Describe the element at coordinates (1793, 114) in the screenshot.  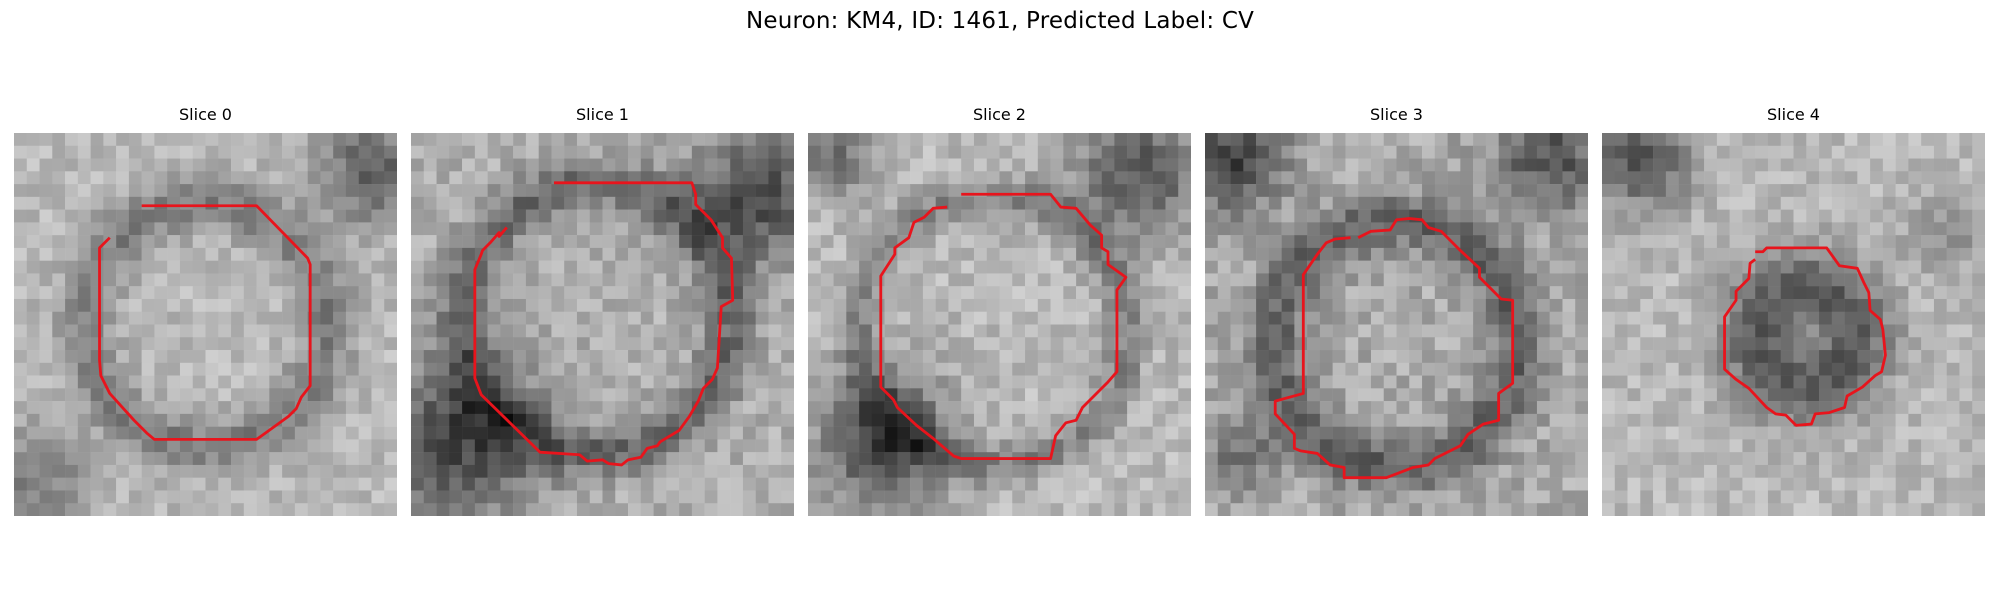
I see `slice-title: Slice 4` at that location.